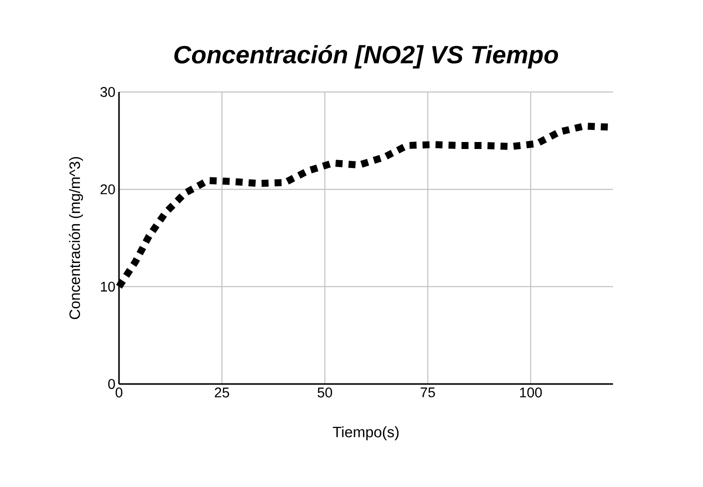 The width and height of the screenshot is (703, 487). Describe the element at coordinates (366, 56) in the screenshot. I see `chart-title: Concentración [NO2] VS Tiempo` at that location.